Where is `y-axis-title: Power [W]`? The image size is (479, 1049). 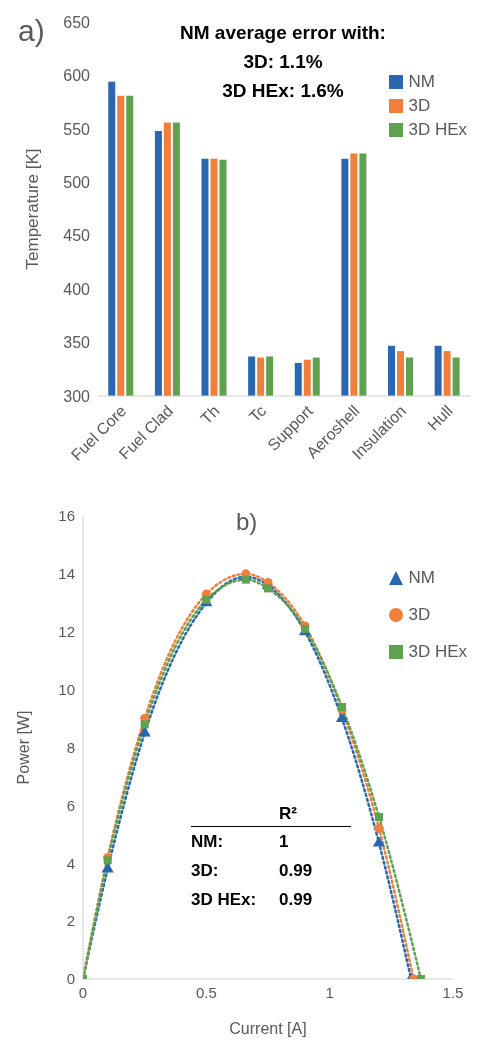 y-axis-title: Power [W] is located at coordinates (23, 747).